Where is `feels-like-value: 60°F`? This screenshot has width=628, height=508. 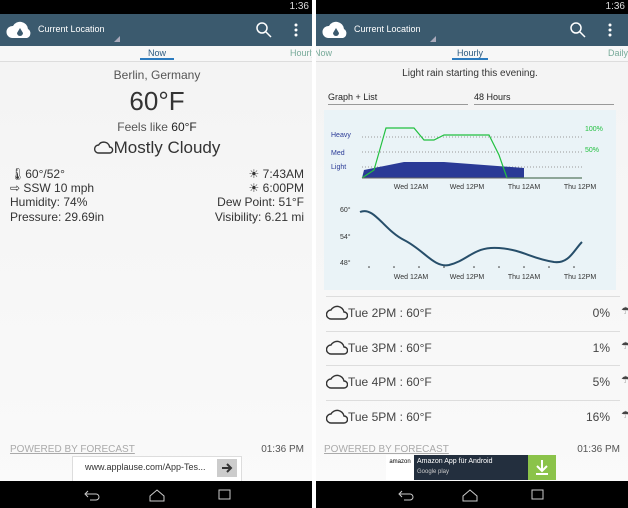
feels-like-value: 60°F is located at coordinates (184, 127).